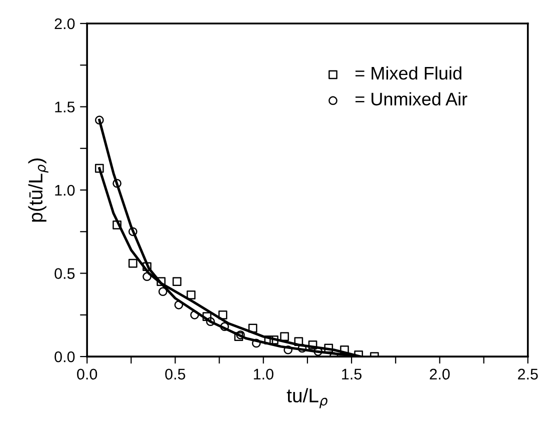  Describe the element at coordinates (65, 107) in the screenshot. I see `y-tick-label: 1.5` at that location.